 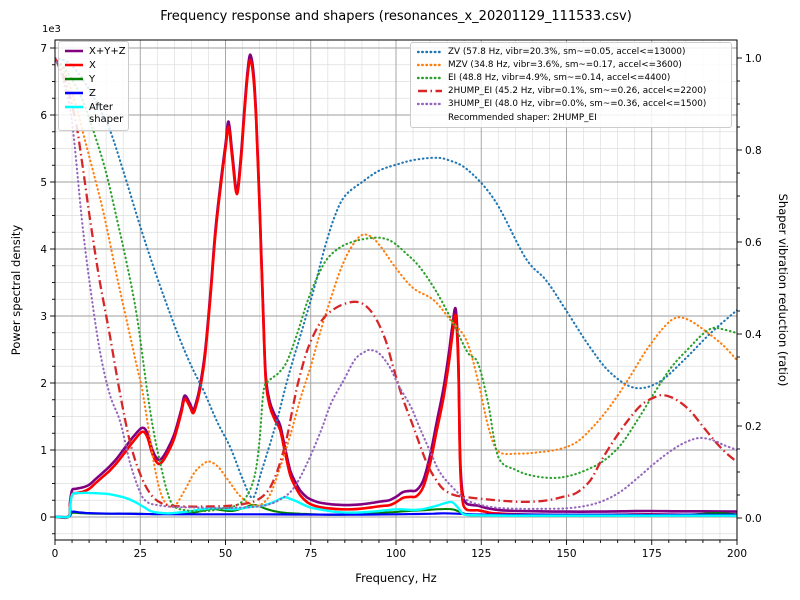 I want to click on x-tick-label: 100, so click(x=396, y=554).